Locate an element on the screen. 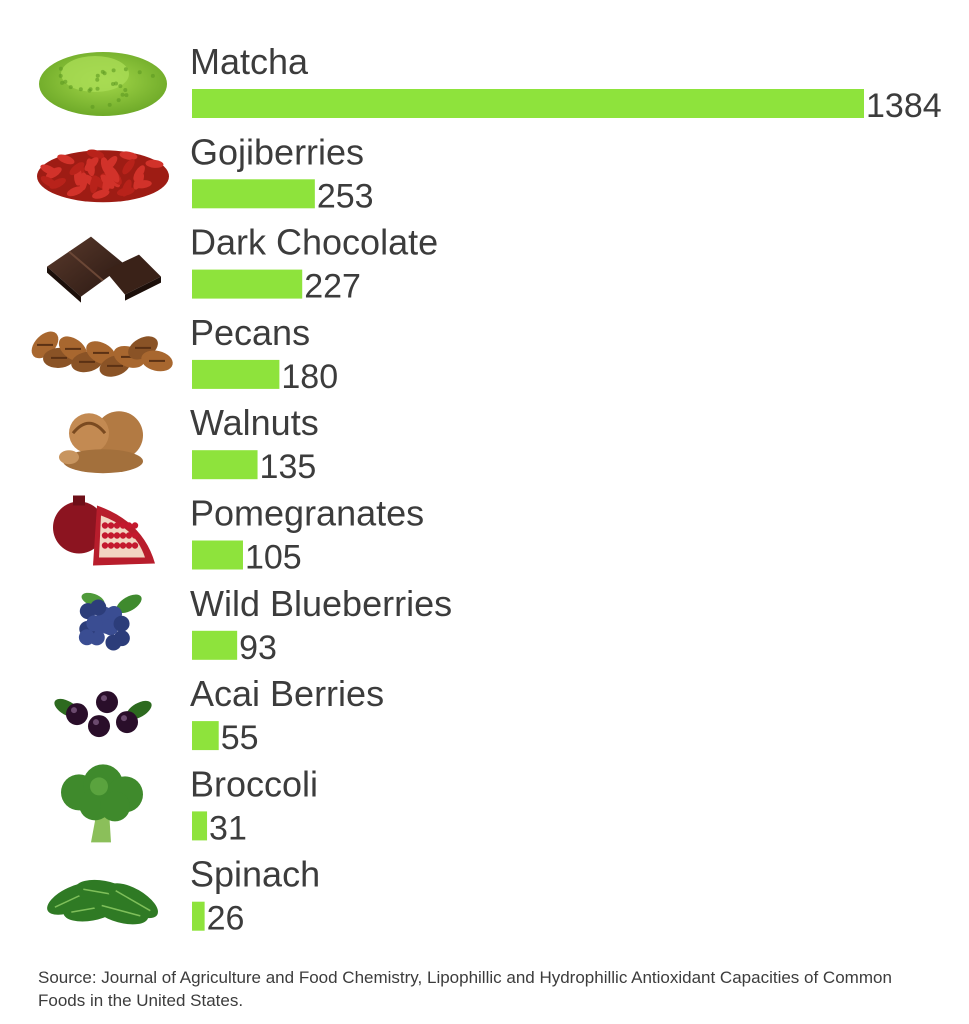 The width and height of the screenshot is (969, 1024). blueberries-icon is located at coordinates (110, 621).